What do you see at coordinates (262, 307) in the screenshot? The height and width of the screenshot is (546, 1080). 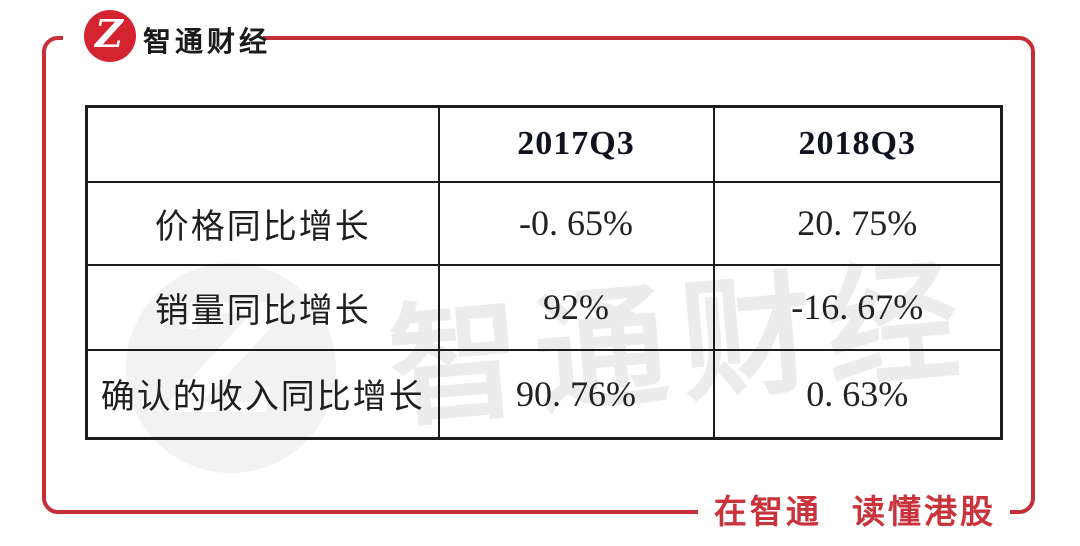 I see `row-label-volume-yoy: 销量同比增长` at bounding box center [262, 307].